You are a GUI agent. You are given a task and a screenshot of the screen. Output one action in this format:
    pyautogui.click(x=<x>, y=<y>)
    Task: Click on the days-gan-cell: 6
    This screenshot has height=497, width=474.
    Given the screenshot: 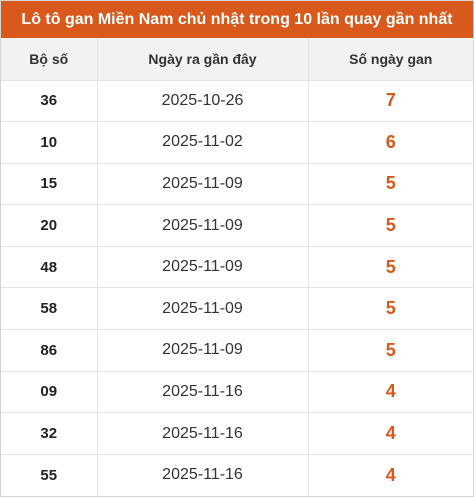 What is the action you would take?
    pyautogui.click(x=390, y=141)
    